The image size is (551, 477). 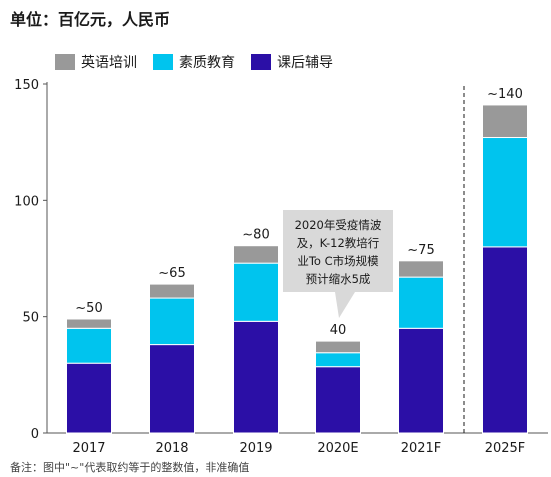 I want to click on legend-item-tutoring: 课后辅导, so click(x=292, y=62).